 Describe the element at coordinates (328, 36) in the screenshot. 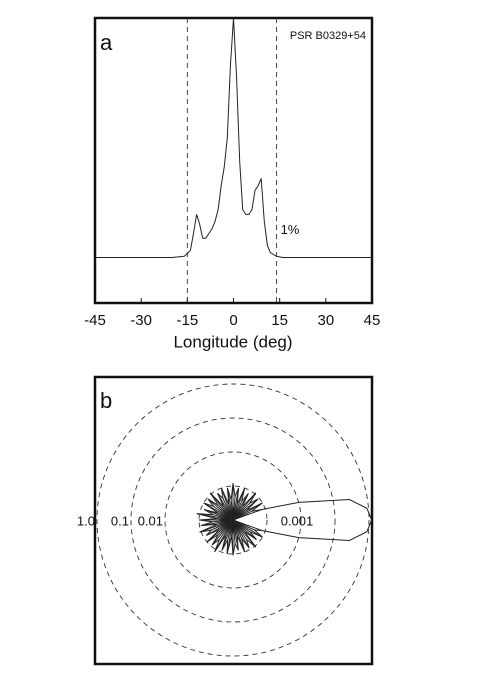

I see `chart-title: PSR B0329+54` at that location.